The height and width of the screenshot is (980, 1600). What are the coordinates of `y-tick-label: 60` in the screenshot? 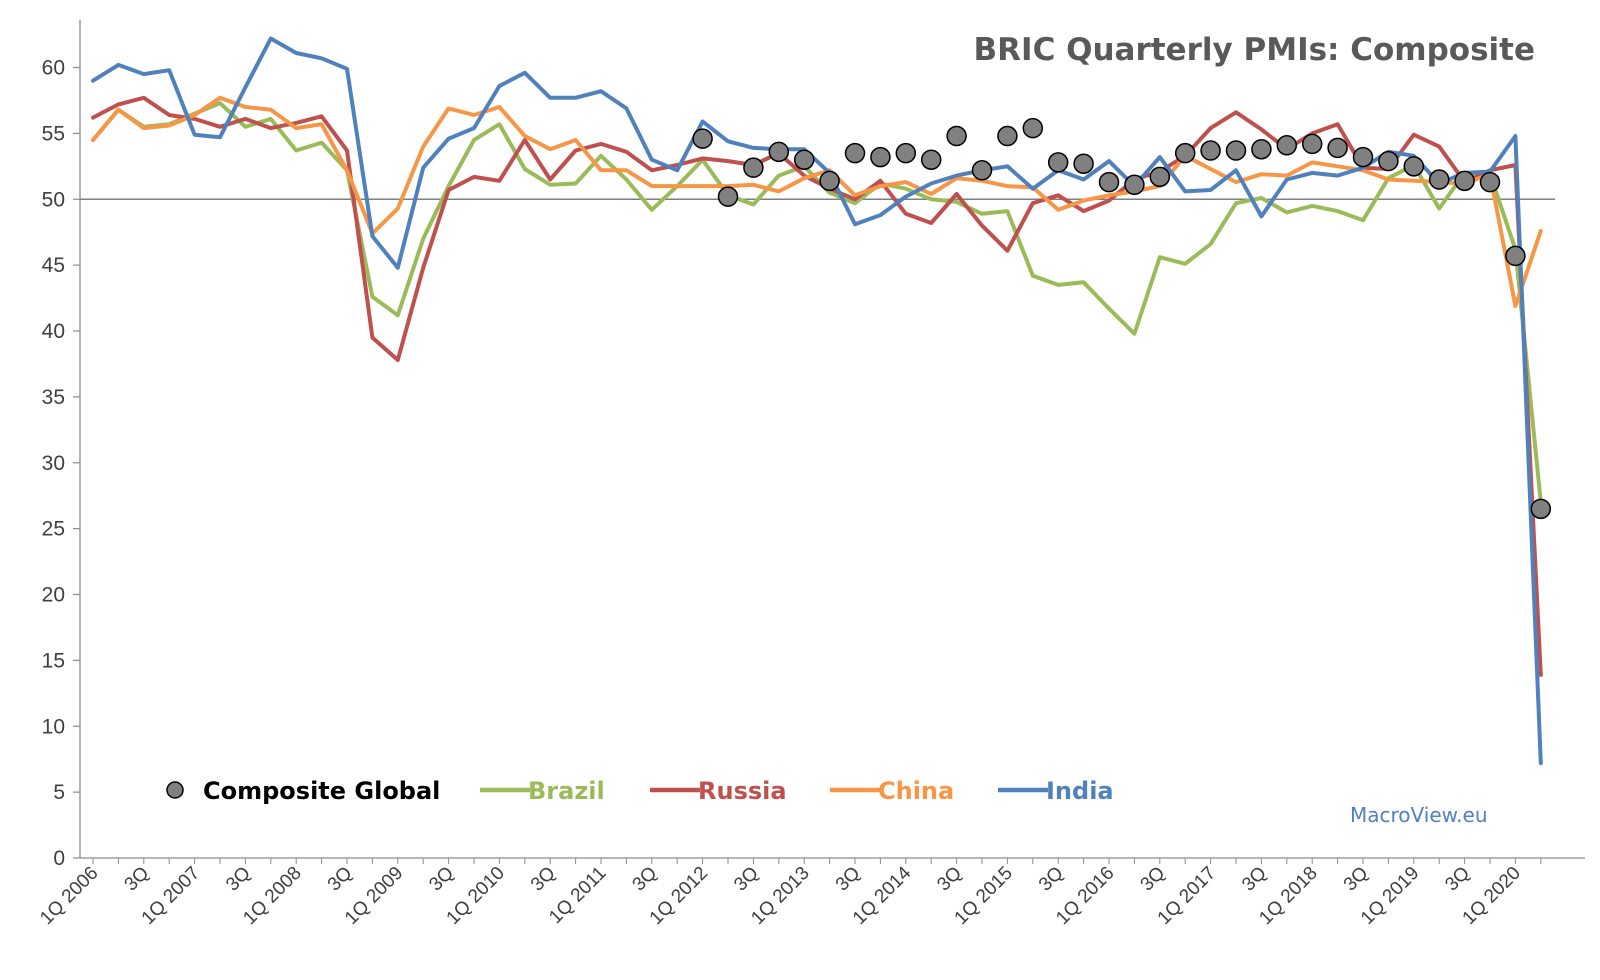 It's located at (53, 68).